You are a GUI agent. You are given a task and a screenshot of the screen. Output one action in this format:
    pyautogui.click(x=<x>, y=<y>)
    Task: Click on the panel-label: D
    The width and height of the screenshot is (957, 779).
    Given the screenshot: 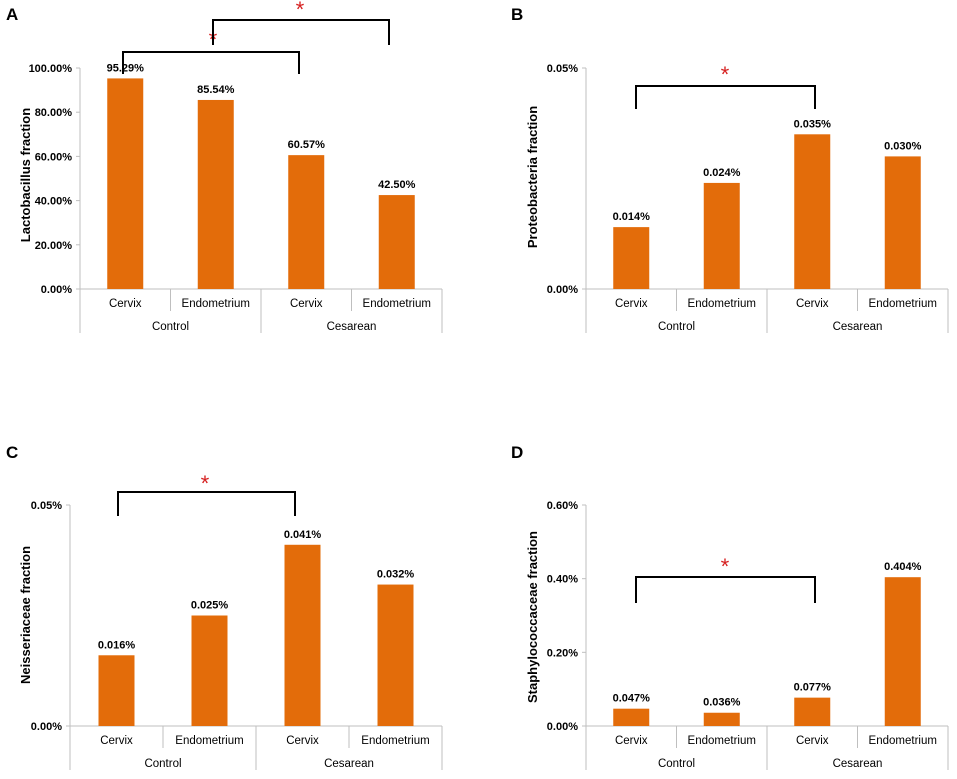 What is the action you would take?
    pyautogui.click(x=517, y=452)
    